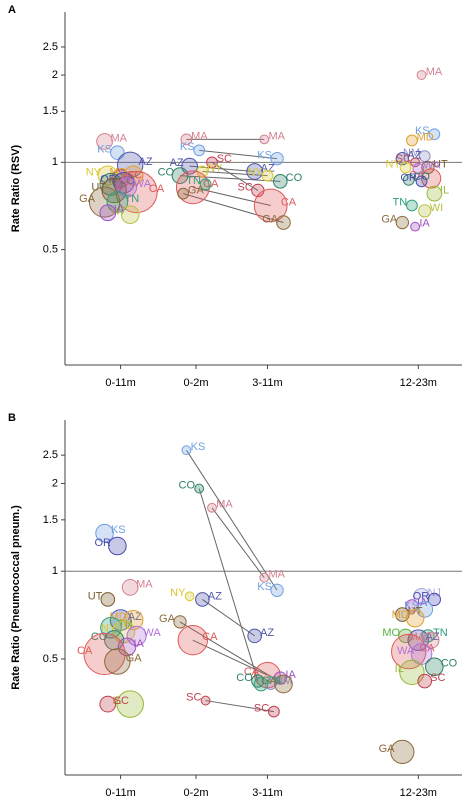 The image size is (466, 805). I want to click on state-label: MO, so click(391, 633).